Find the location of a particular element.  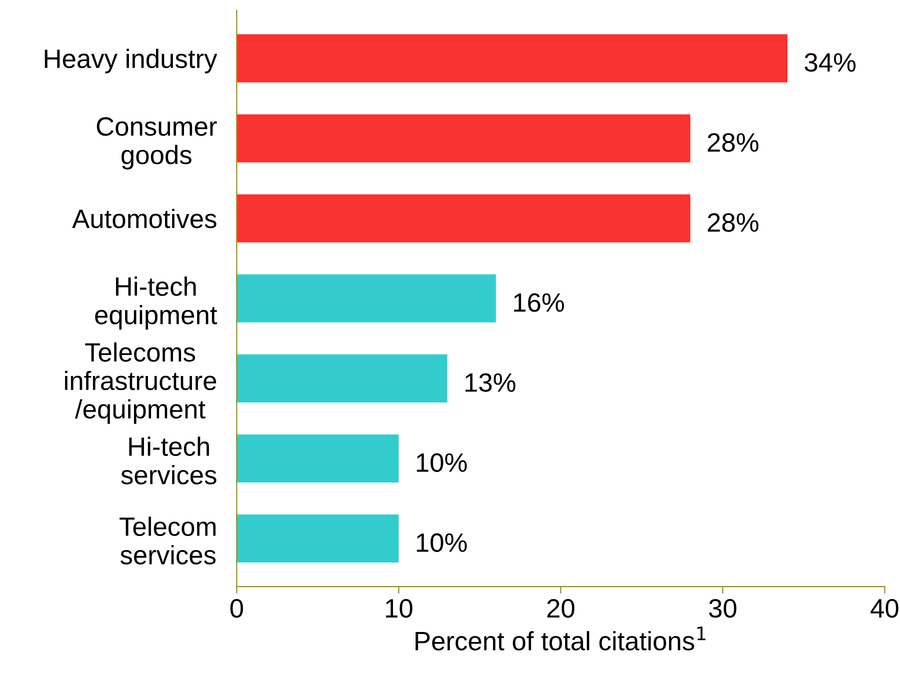

y-tick-label: Hi-tech services is located at coordinates (168, 460).